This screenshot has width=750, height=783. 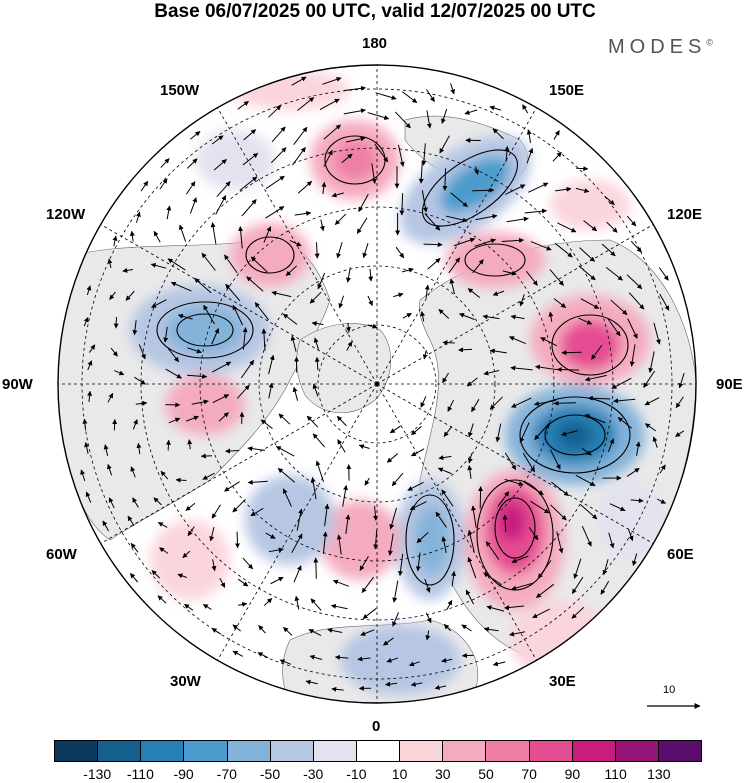 What do you see at coordinates (432, 540) in the screenshot?
I see `anomaly-negative` at bounding box center [432, 540].